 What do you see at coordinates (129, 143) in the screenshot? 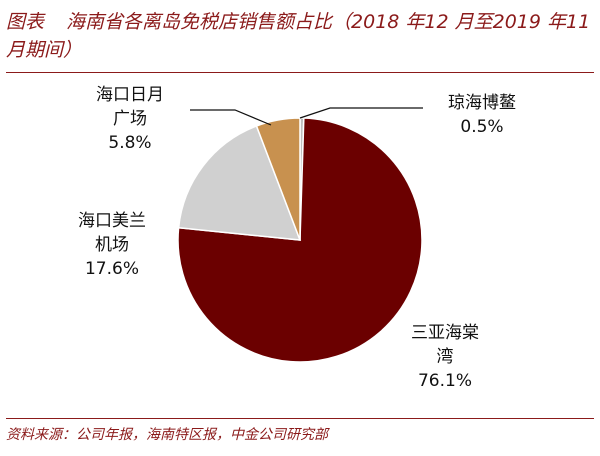
I see `slice-value-label-4: 5.8%` at bounding box center [129, 143].